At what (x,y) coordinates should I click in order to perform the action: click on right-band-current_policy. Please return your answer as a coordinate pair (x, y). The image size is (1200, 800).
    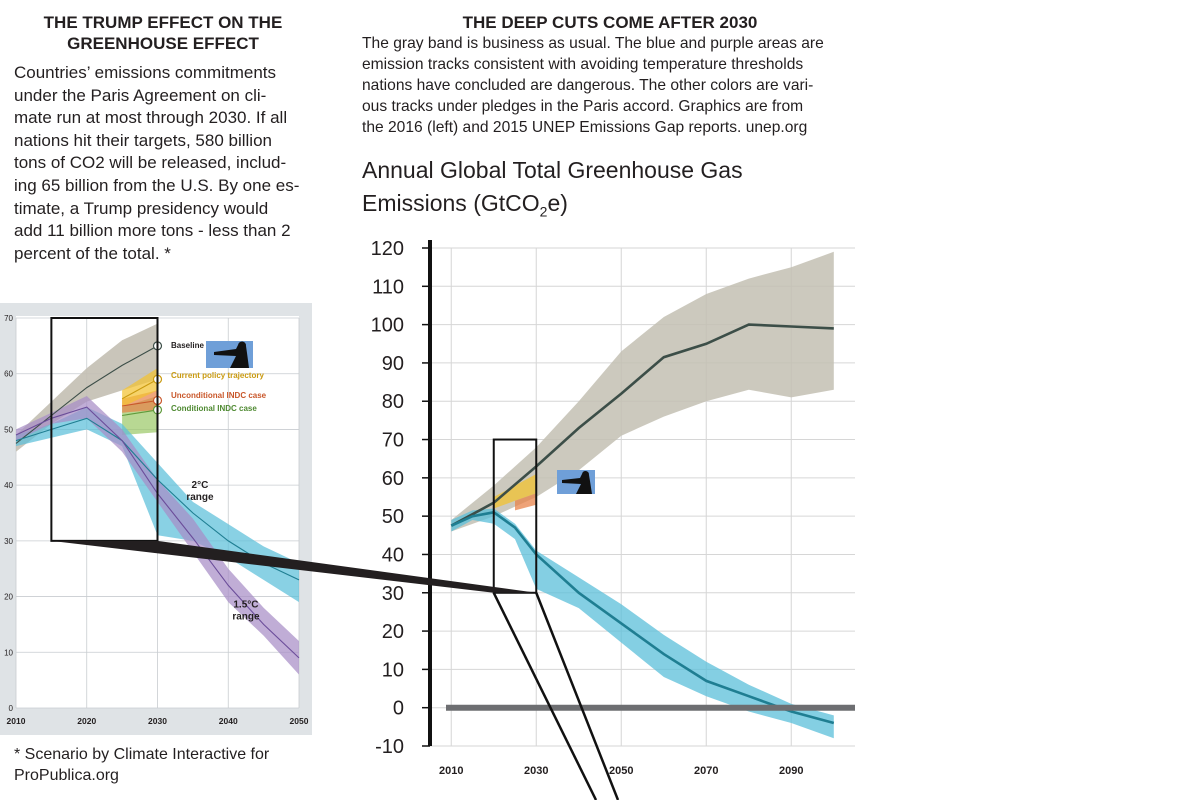
    Looking at the image, I should click on (515, 491).